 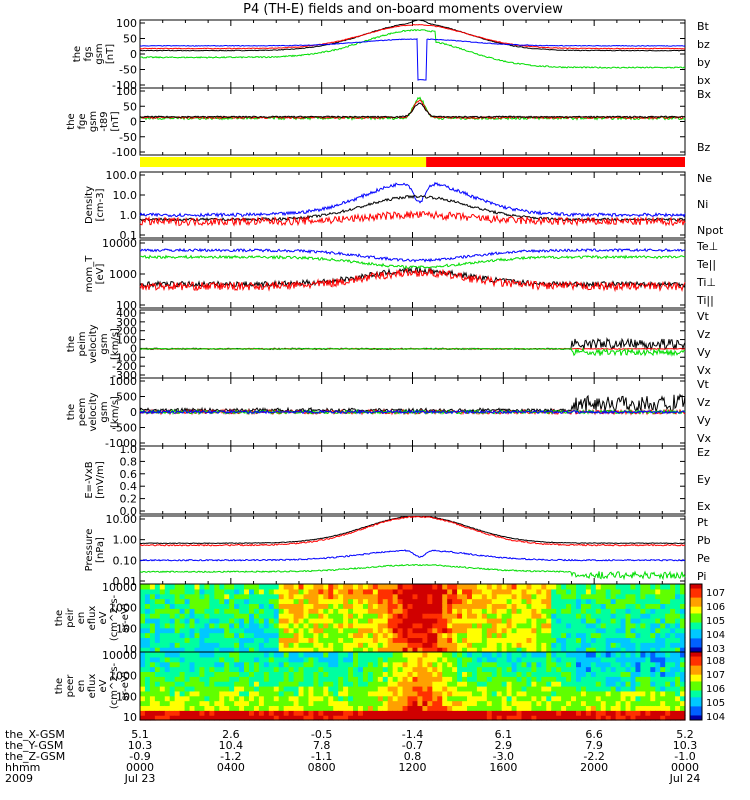 What do you see at coordinates (696, 635) in the screenshot?
I see `peir-eflux-colorbar-cell` at bounding box center [696, 635].